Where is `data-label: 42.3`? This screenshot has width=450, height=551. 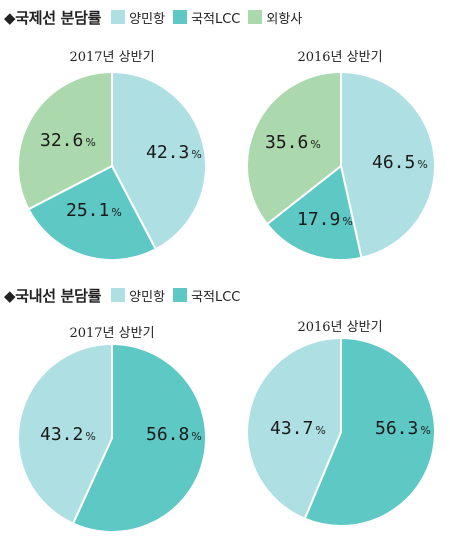 data-label: 42.3 is located at coordinates (167, 152).